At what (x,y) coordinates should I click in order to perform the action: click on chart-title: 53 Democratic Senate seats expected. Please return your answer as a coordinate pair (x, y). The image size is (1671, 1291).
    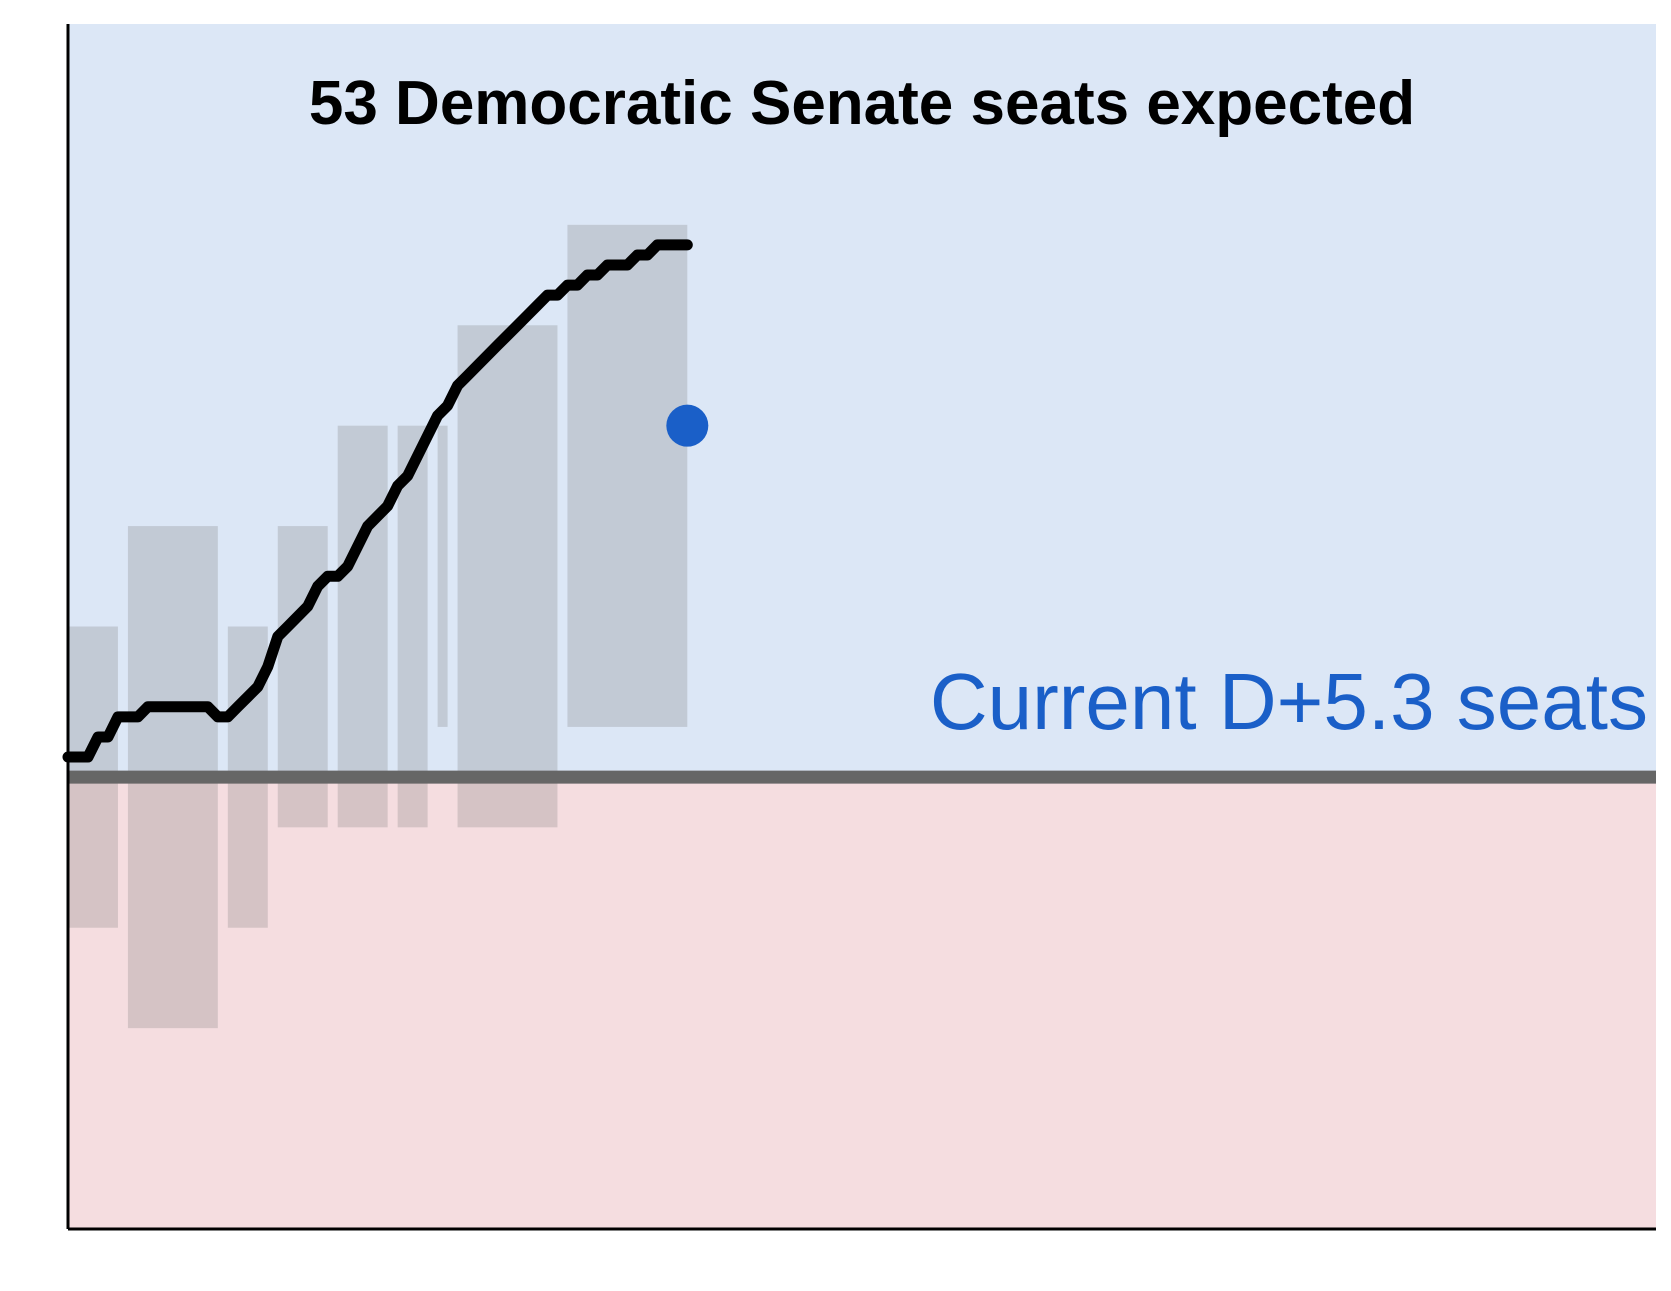
    Looking at the image, I should click on (862, 103).